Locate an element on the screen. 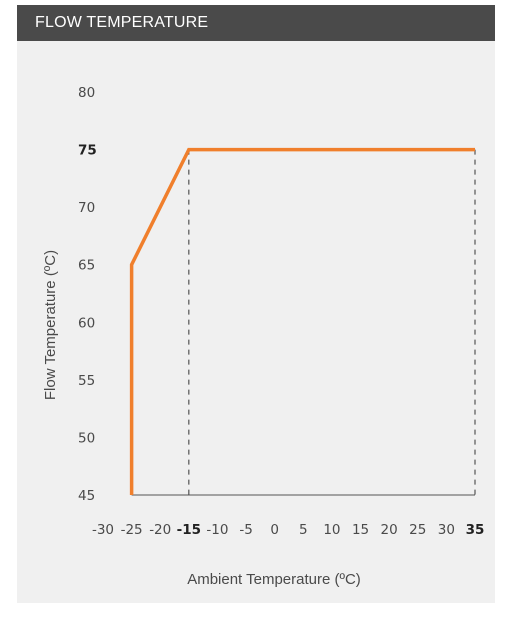 This screenshot has height=619, width=512. chart-header: FLOW TEMPERATURE is located at coordinates (256, 23).